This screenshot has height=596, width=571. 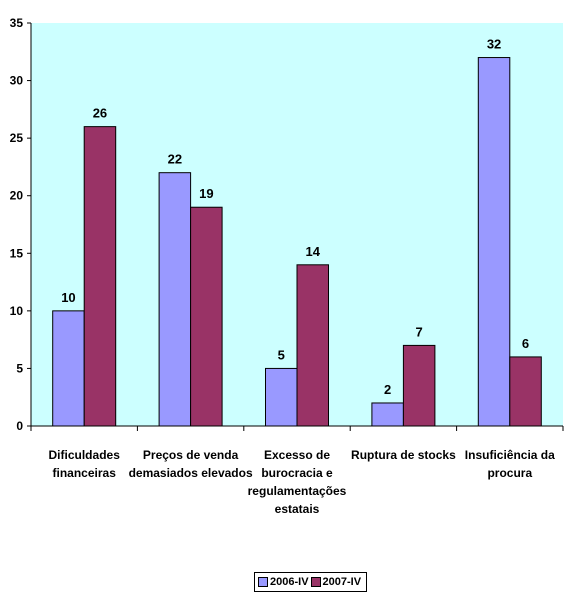 What do you see at coordinates (68, 297) in the screenshot?
I see `data-label: 10` at bounding box center [68, 297].